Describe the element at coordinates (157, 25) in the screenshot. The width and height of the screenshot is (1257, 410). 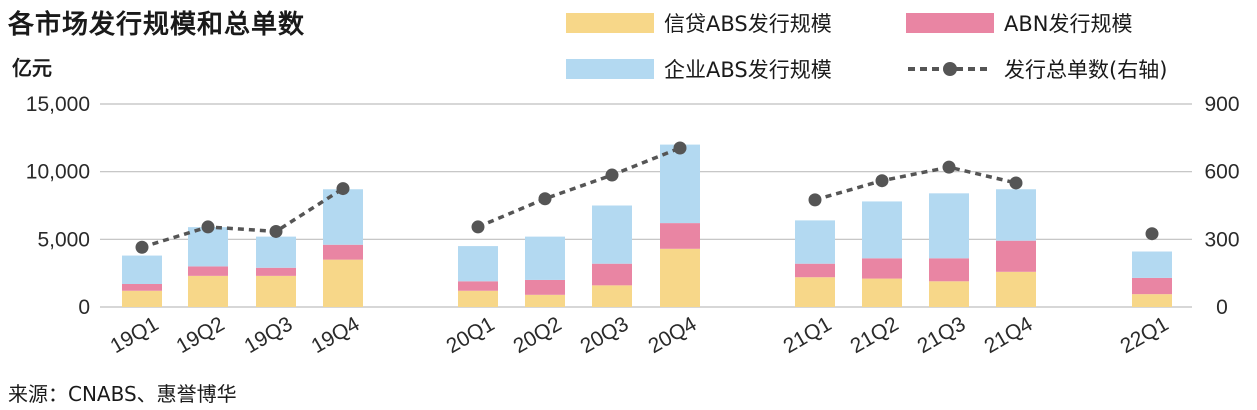
I see `chart-title: 各市场发行规模和总单数` at that location.